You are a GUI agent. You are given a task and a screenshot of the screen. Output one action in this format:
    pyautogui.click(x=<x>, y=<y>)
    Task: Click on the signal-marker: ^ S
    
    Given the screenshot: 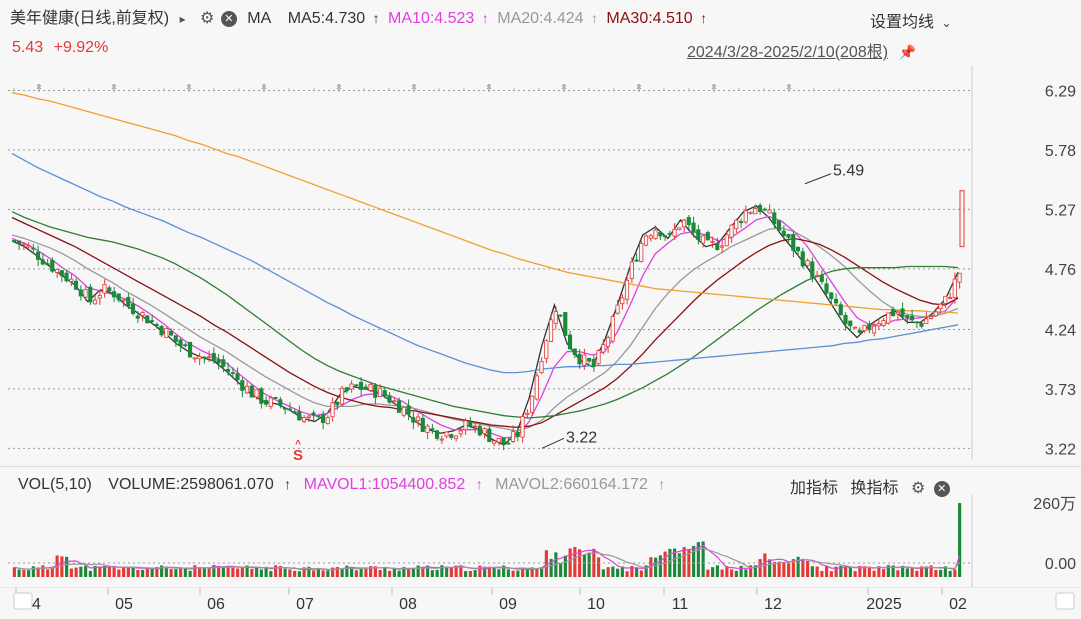 What is the action you would take?
    pyautogui.click(x=298, y=452)
    